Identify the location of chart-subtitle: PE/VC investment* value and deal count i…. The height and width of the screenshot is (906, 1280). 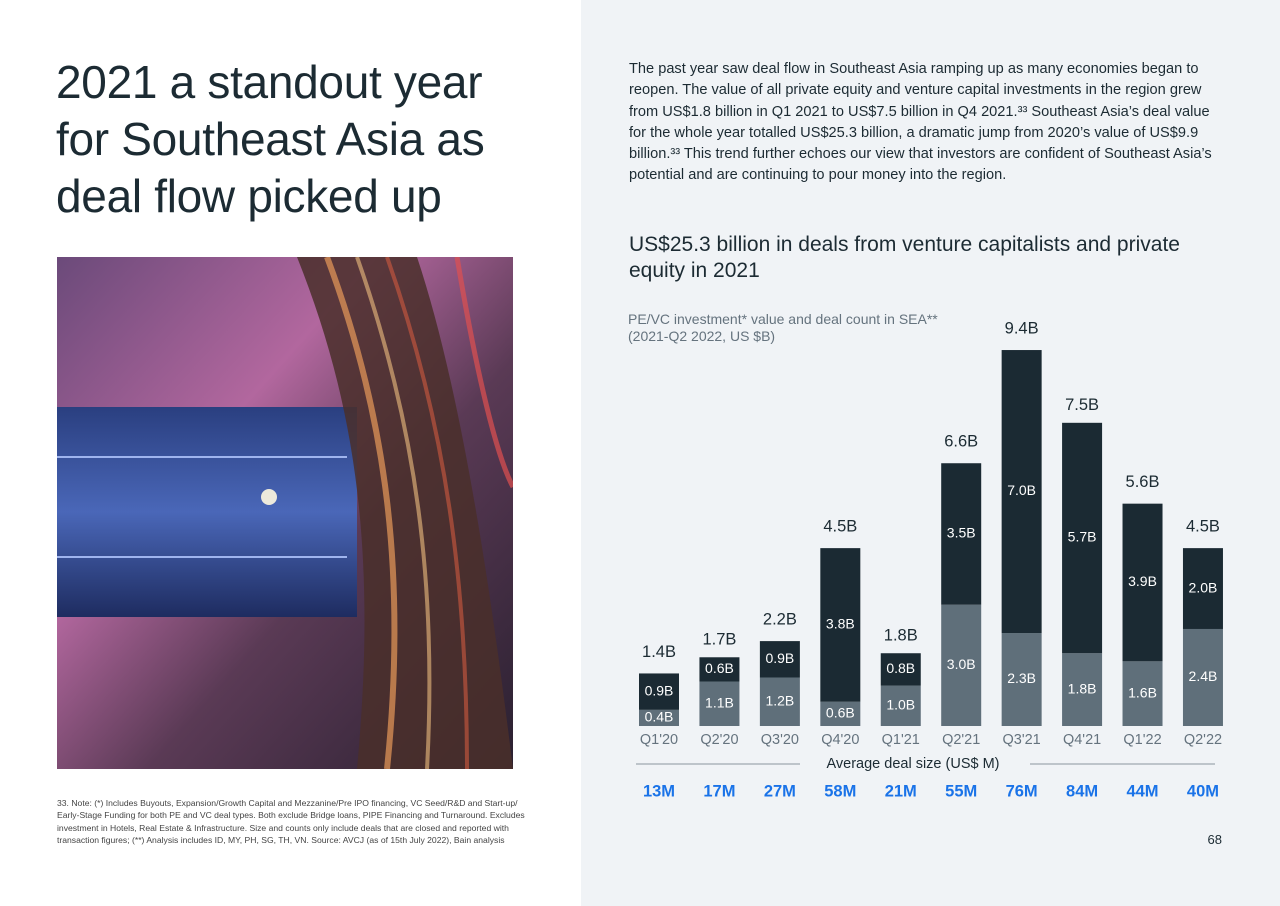
(783, 327).